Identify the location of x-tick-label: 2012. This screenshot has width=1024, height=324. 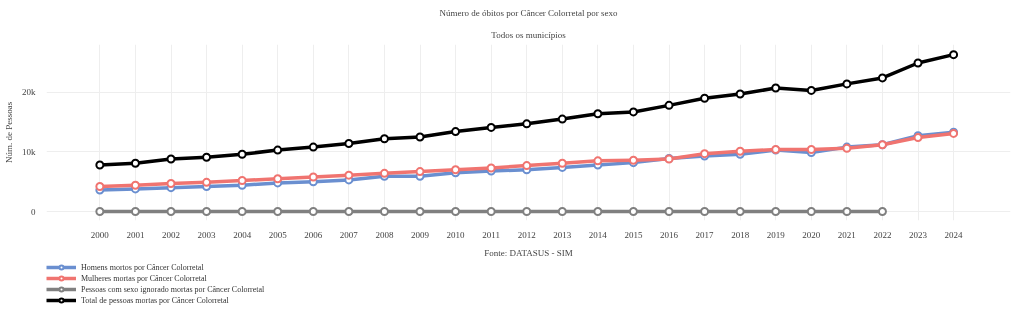
(526, 234).